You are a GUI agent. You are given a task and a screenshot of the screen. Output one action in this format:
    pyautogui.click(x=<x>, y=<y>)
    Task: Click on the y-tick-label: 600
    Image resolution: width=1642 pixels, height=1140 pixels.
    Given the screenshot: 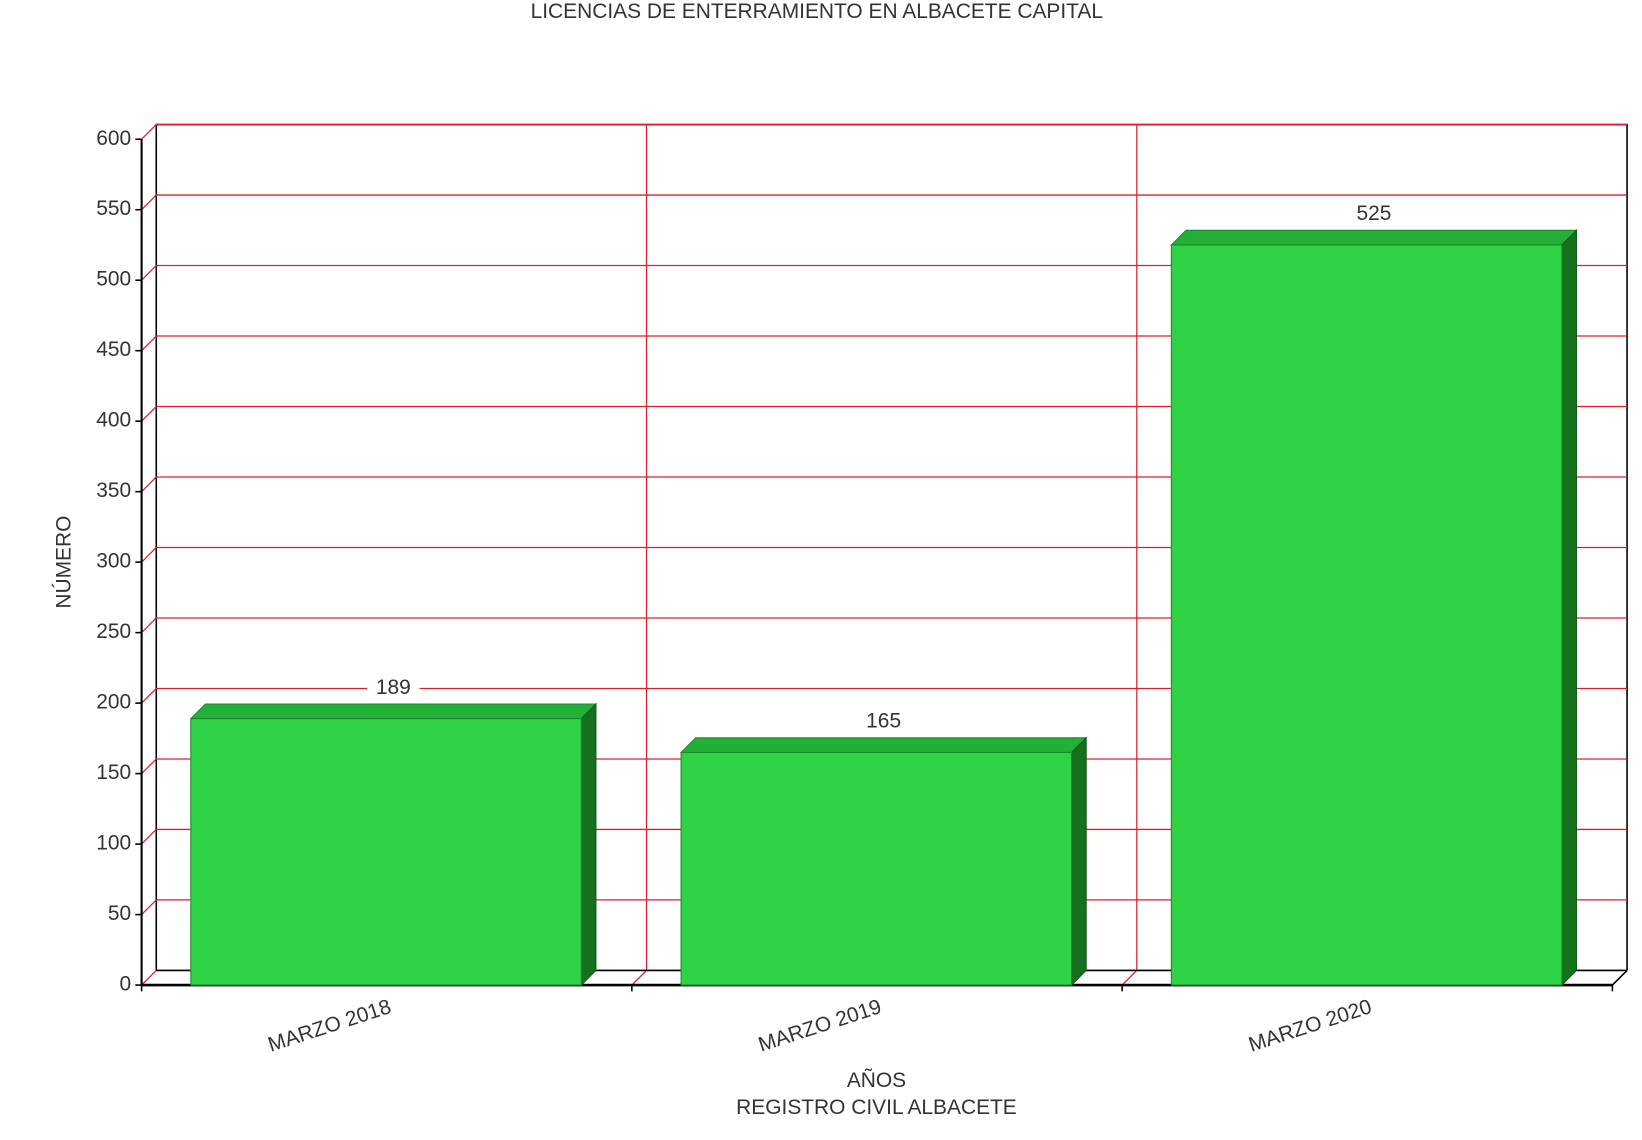 What is the action you would take?
    pyautogui.click(x=113, y=138)
    